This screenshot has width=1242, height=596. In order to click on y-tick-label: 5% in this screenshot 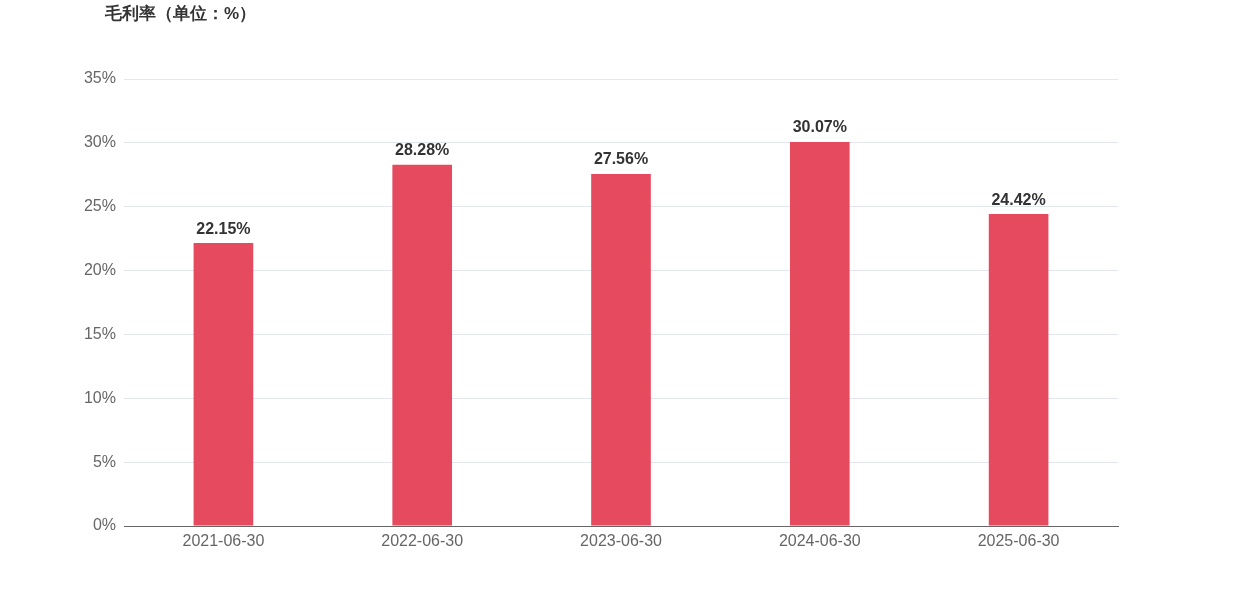, I will do `click(104, 461)`.